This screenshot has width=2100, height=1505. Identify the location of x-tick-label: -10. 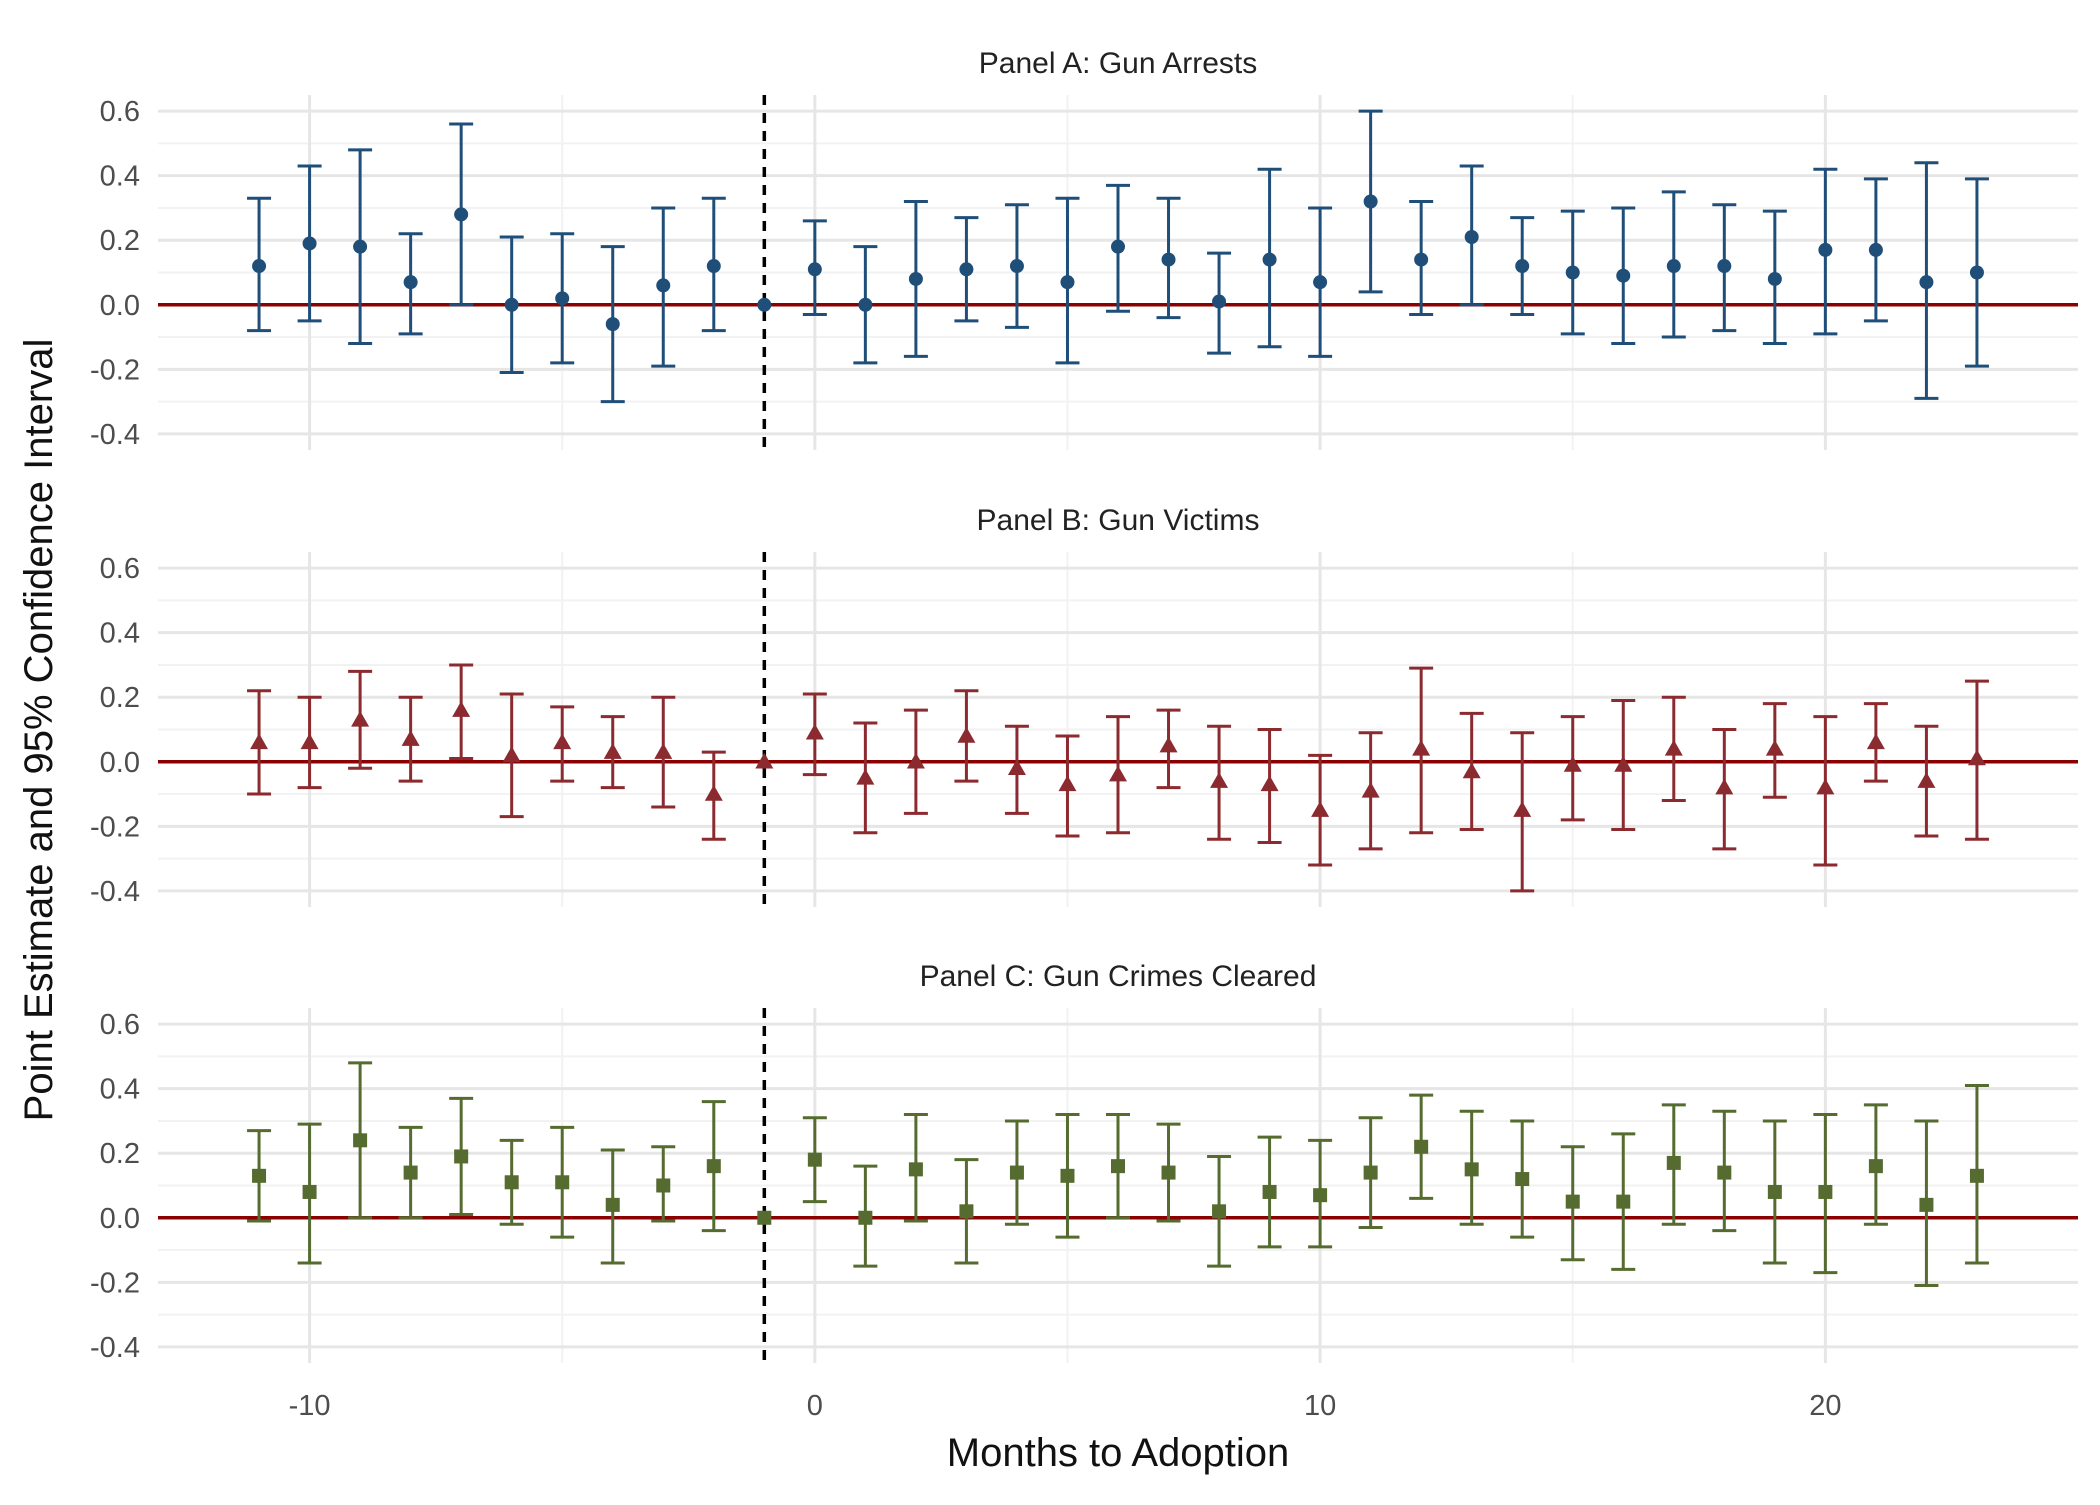
(310, 1406).